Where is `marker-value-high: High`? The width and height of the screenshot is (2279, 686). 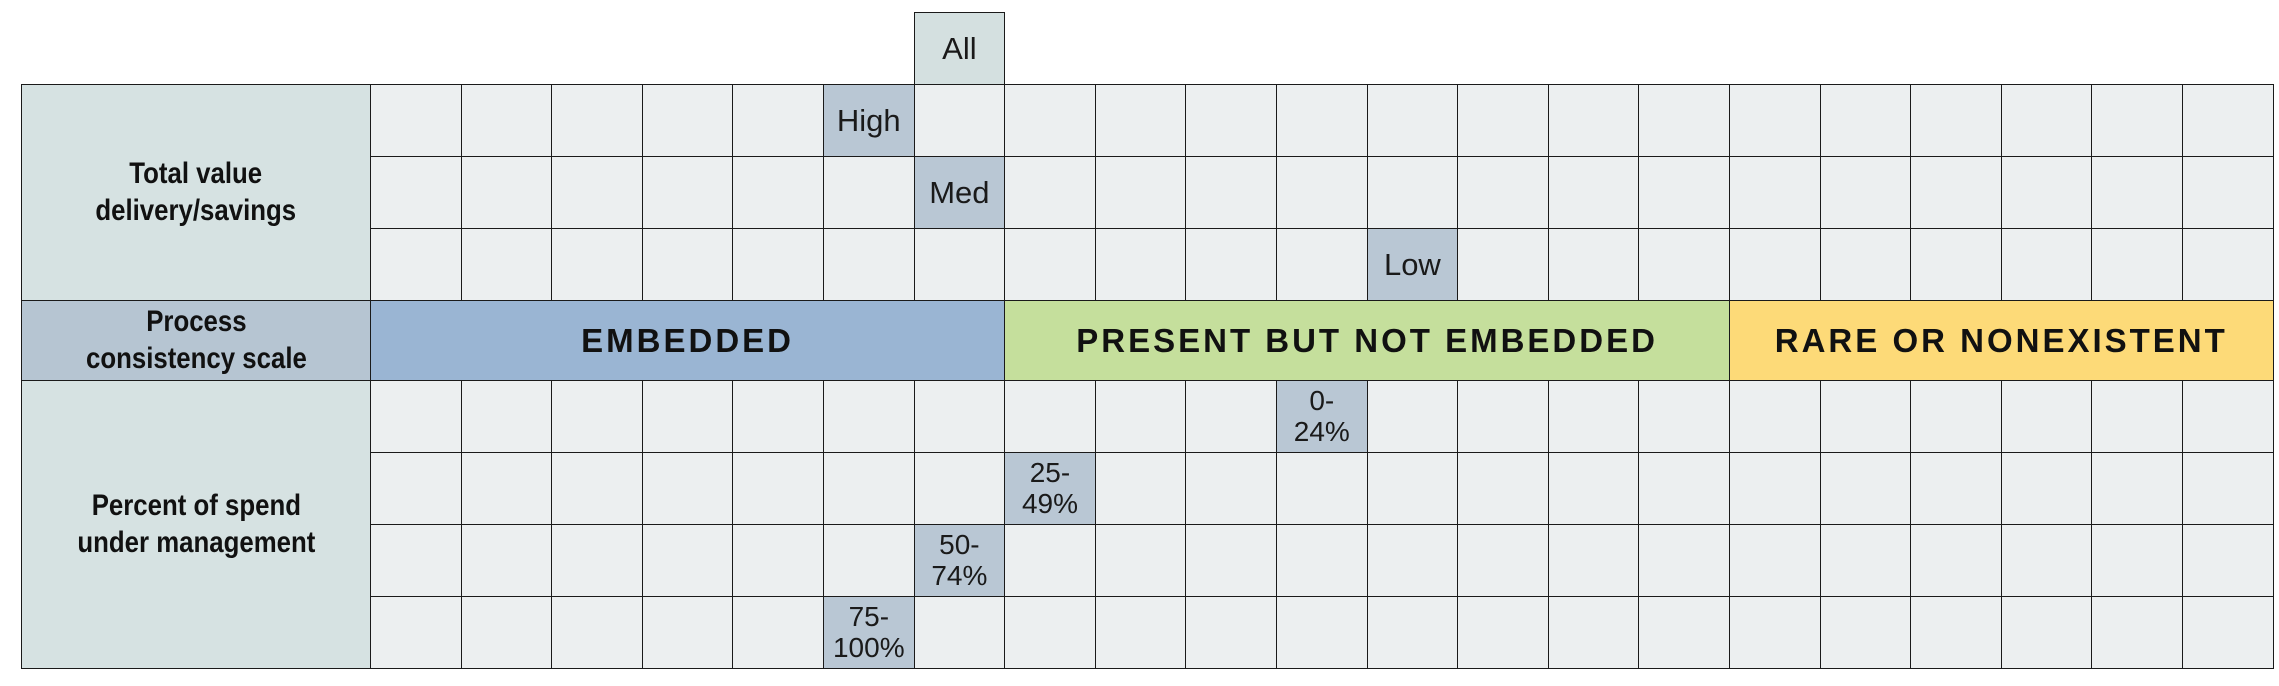 marker-value-high: High is located at coordinates (869, 120).